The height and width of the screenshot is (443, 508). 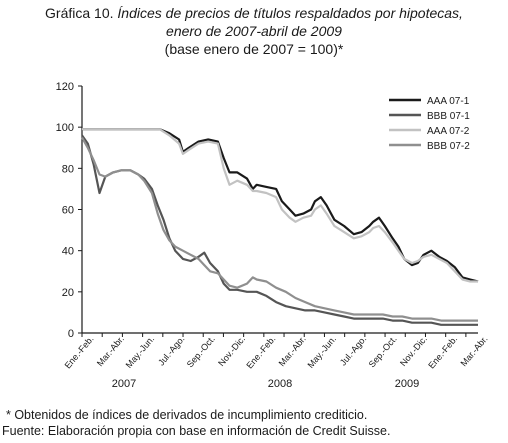 What do you see at coordinates (407, 384) in the screenshot?
I see `year-label: 2009` at bounding box center [407, 384].